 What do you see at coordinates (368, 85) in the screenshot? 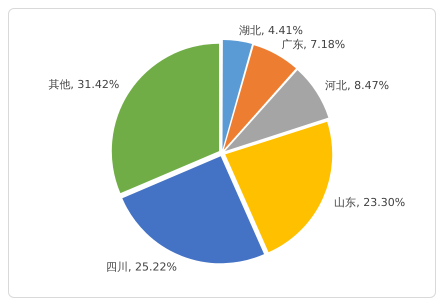
I see `data-label: , 8.47%` at bounding box center [368, 85].